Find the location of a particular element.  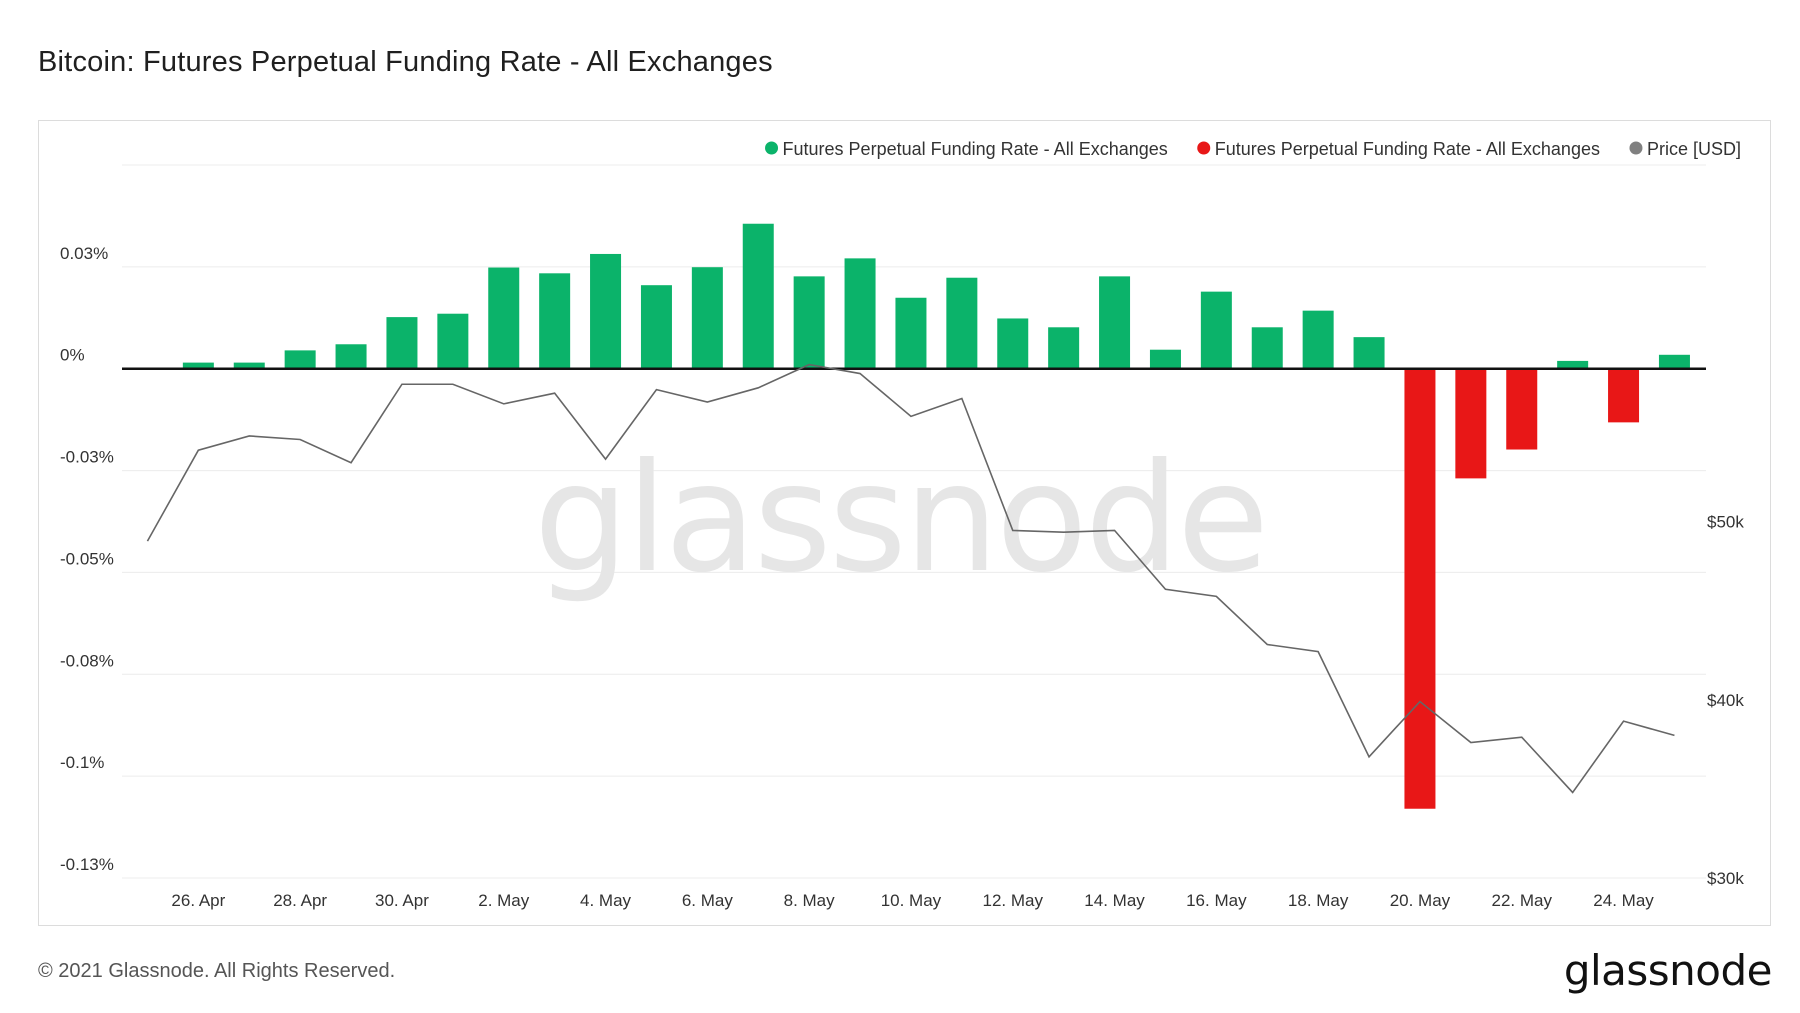

x-tick-label: 10. May is located at coordinates (911, 900).